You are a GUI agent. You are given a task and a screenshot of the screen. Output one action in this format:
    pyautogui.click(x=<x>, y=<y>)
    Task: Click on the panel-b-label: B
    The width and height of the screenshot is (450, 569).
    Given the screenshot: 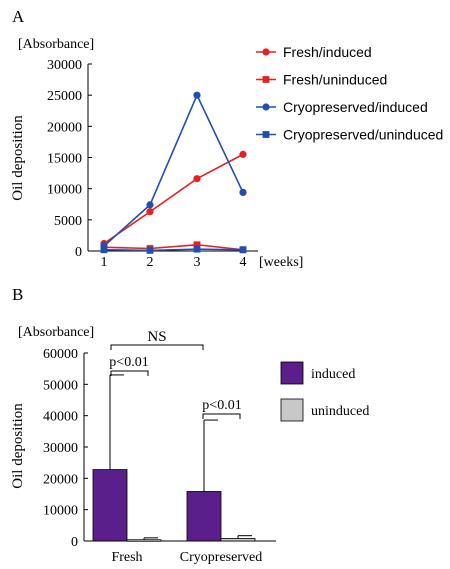 What is the action you would take?
    pyautogui.click(x=17, y=294)
    